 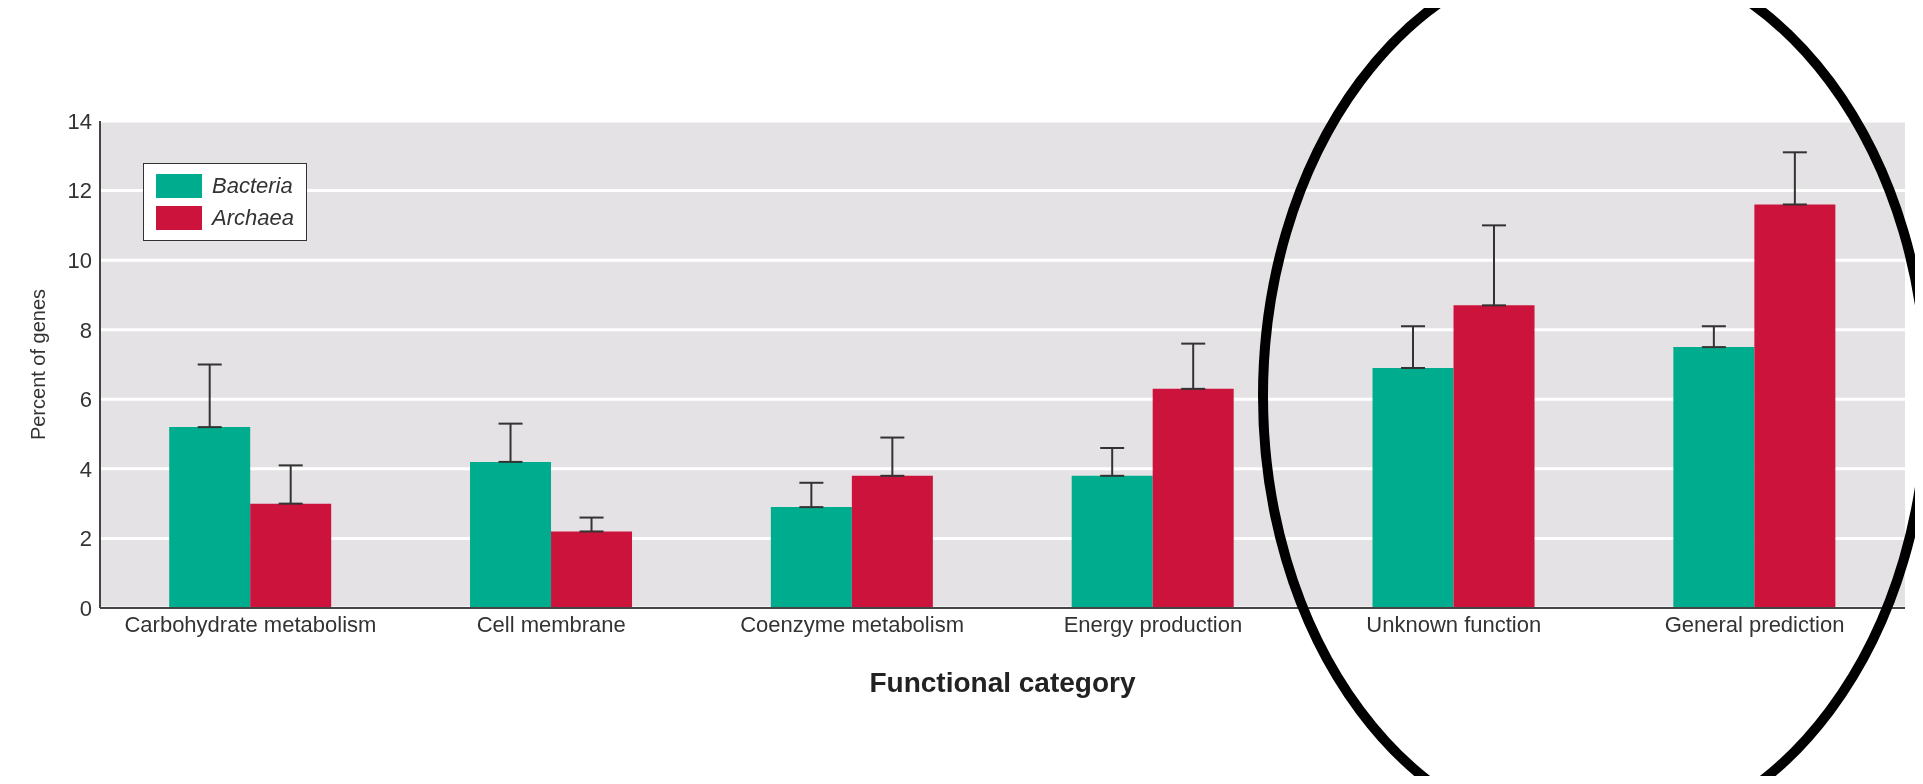 What do you see at coordinates (252, 186) in the screenshot?
I see `legend-label: Bacteria` at bounding box center [252, 186].